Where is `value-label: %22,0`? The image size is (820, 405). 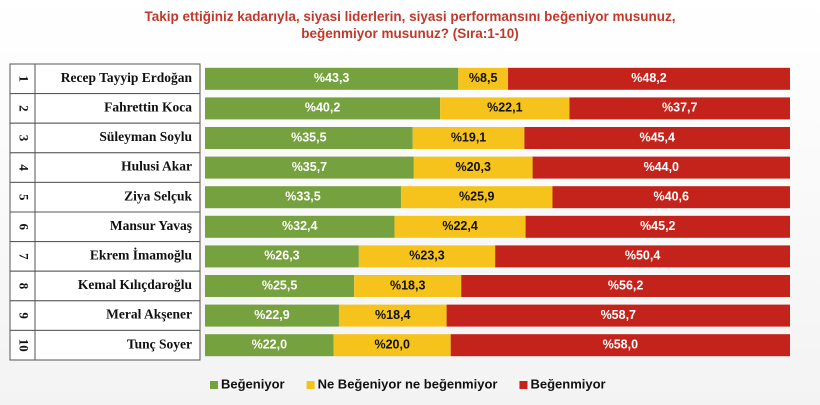 value-label: %22,0 is located at coordinates (269, 344).